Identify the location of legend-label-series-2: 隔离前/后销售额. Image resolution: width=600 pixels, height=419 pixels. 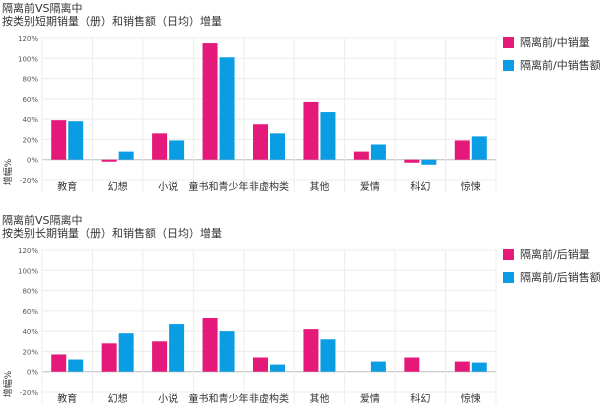
(560, 277).